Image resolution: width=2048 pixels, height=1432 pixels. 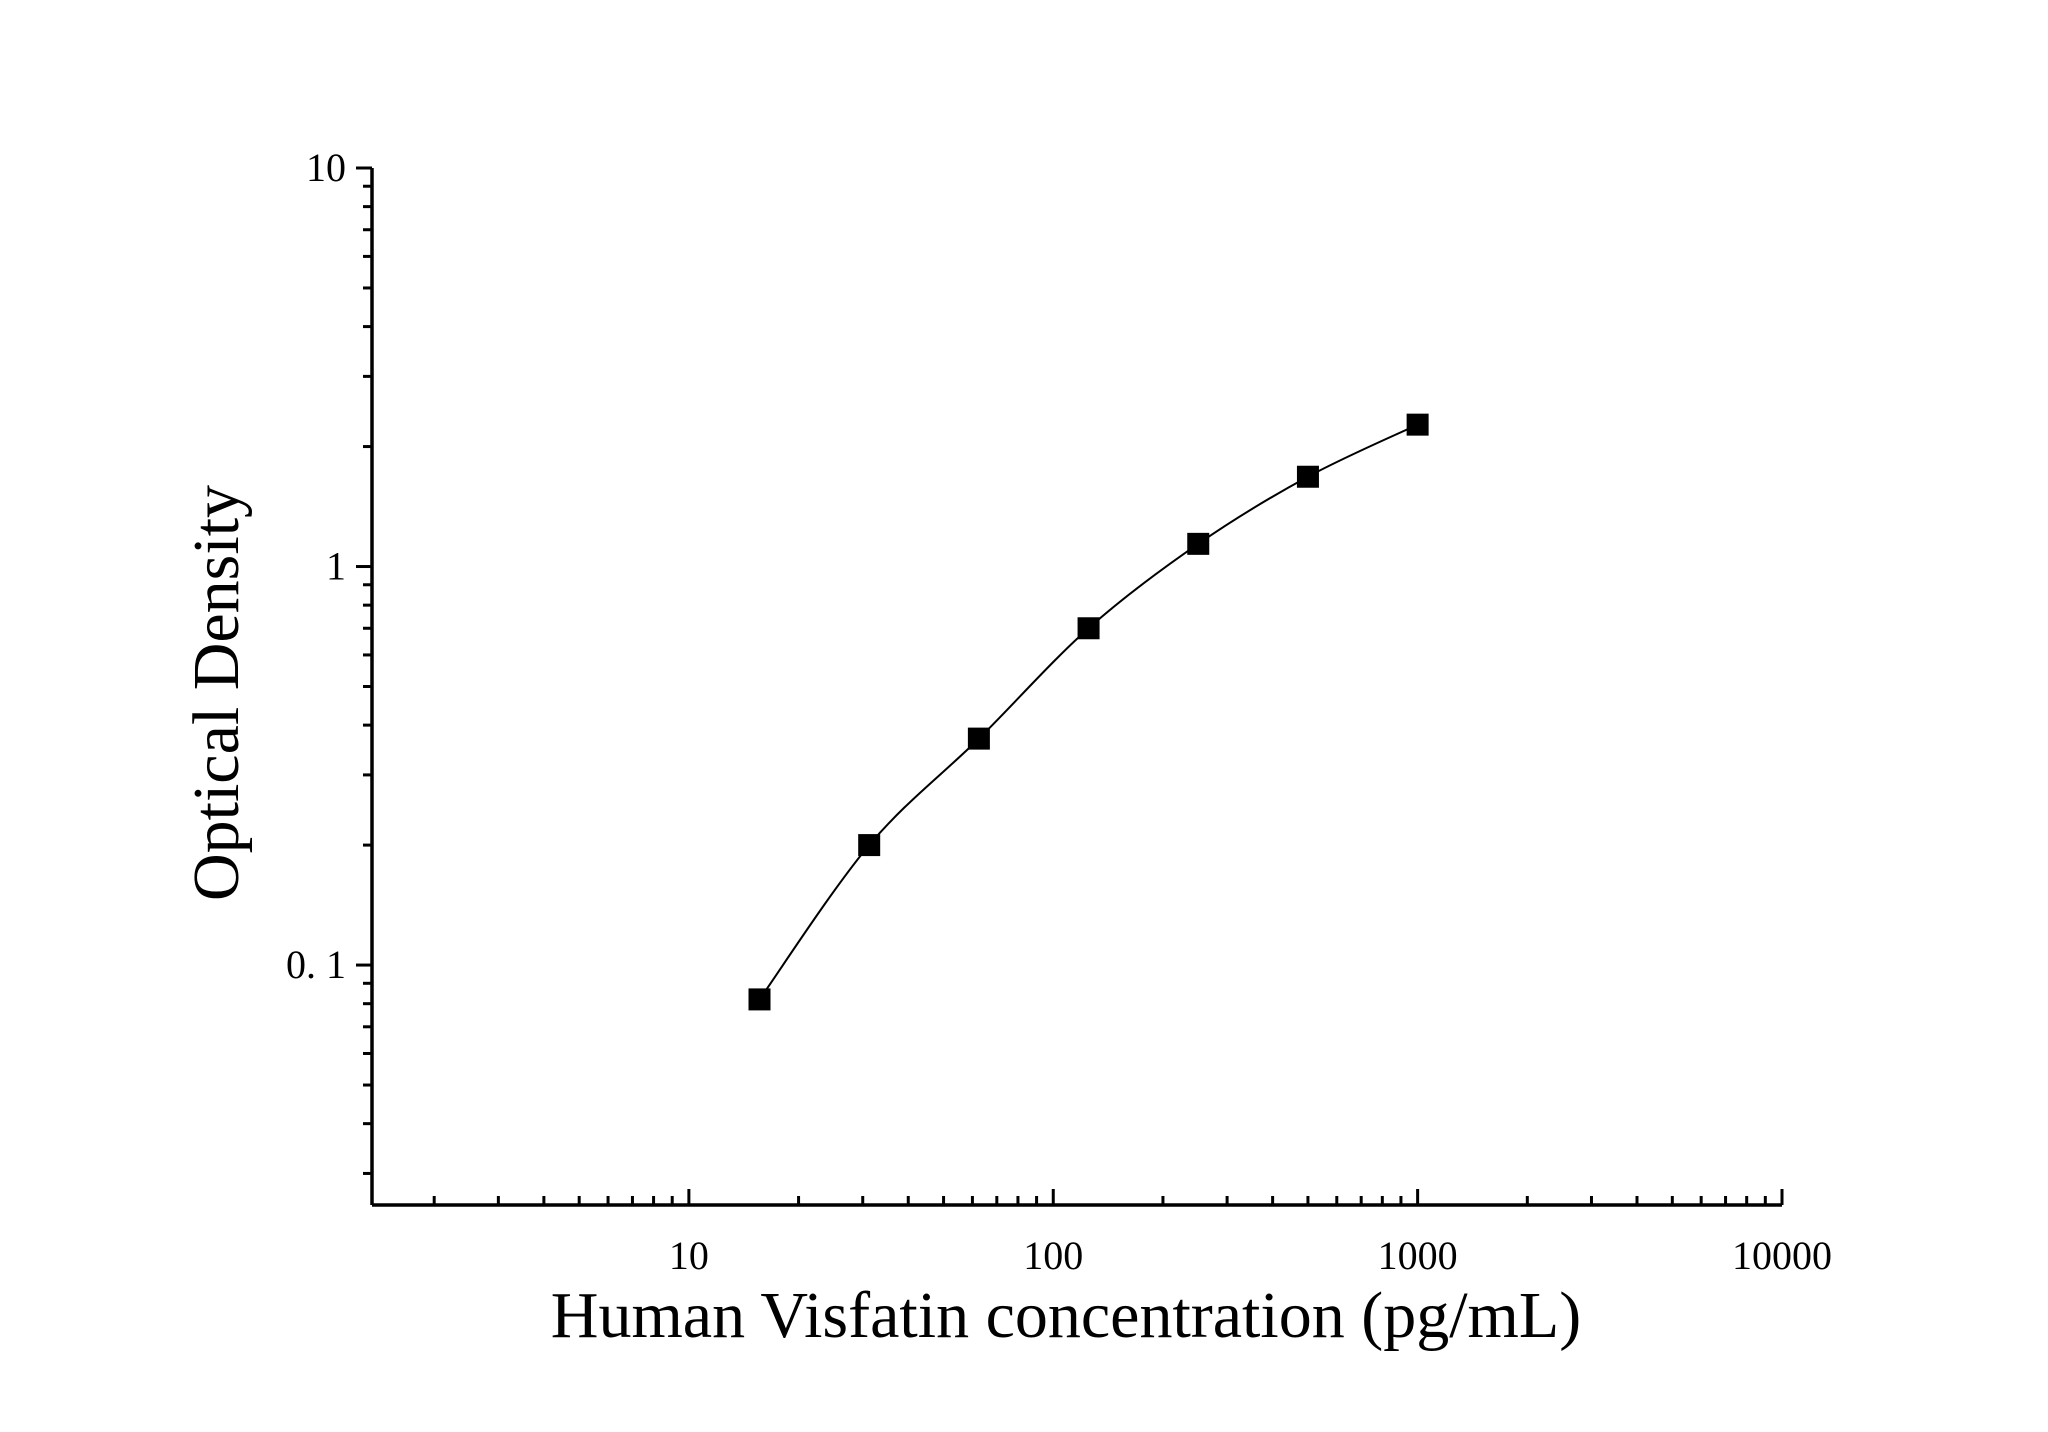 I want to click on fit-curve, so click(x=1088, y=711).